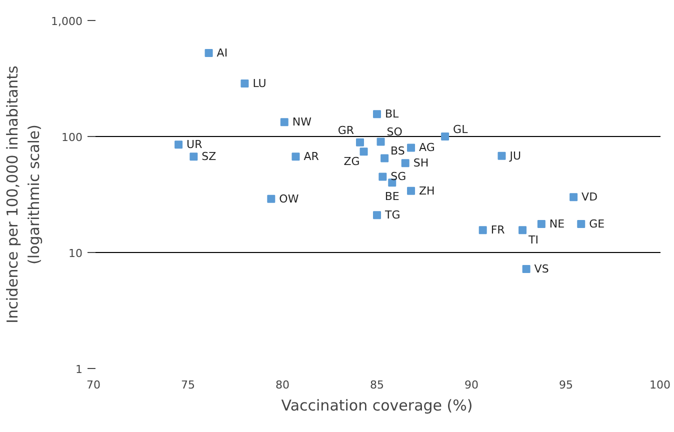 The height and width of the screenshot is (432, 674). Describe the element at coordinates (352, 161) in the screenshot. I see `annotation: ZG` at that location.